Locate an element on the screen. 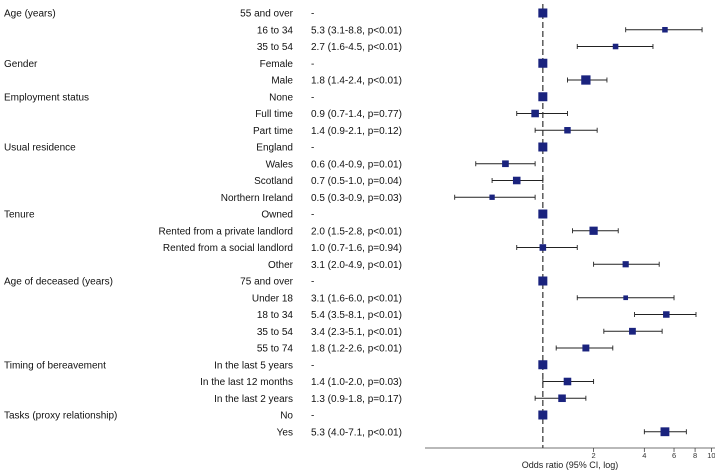 The height and width of the screenshot is (474, 715). level-label: 16 to 34 is located at coordinates (275, 30).